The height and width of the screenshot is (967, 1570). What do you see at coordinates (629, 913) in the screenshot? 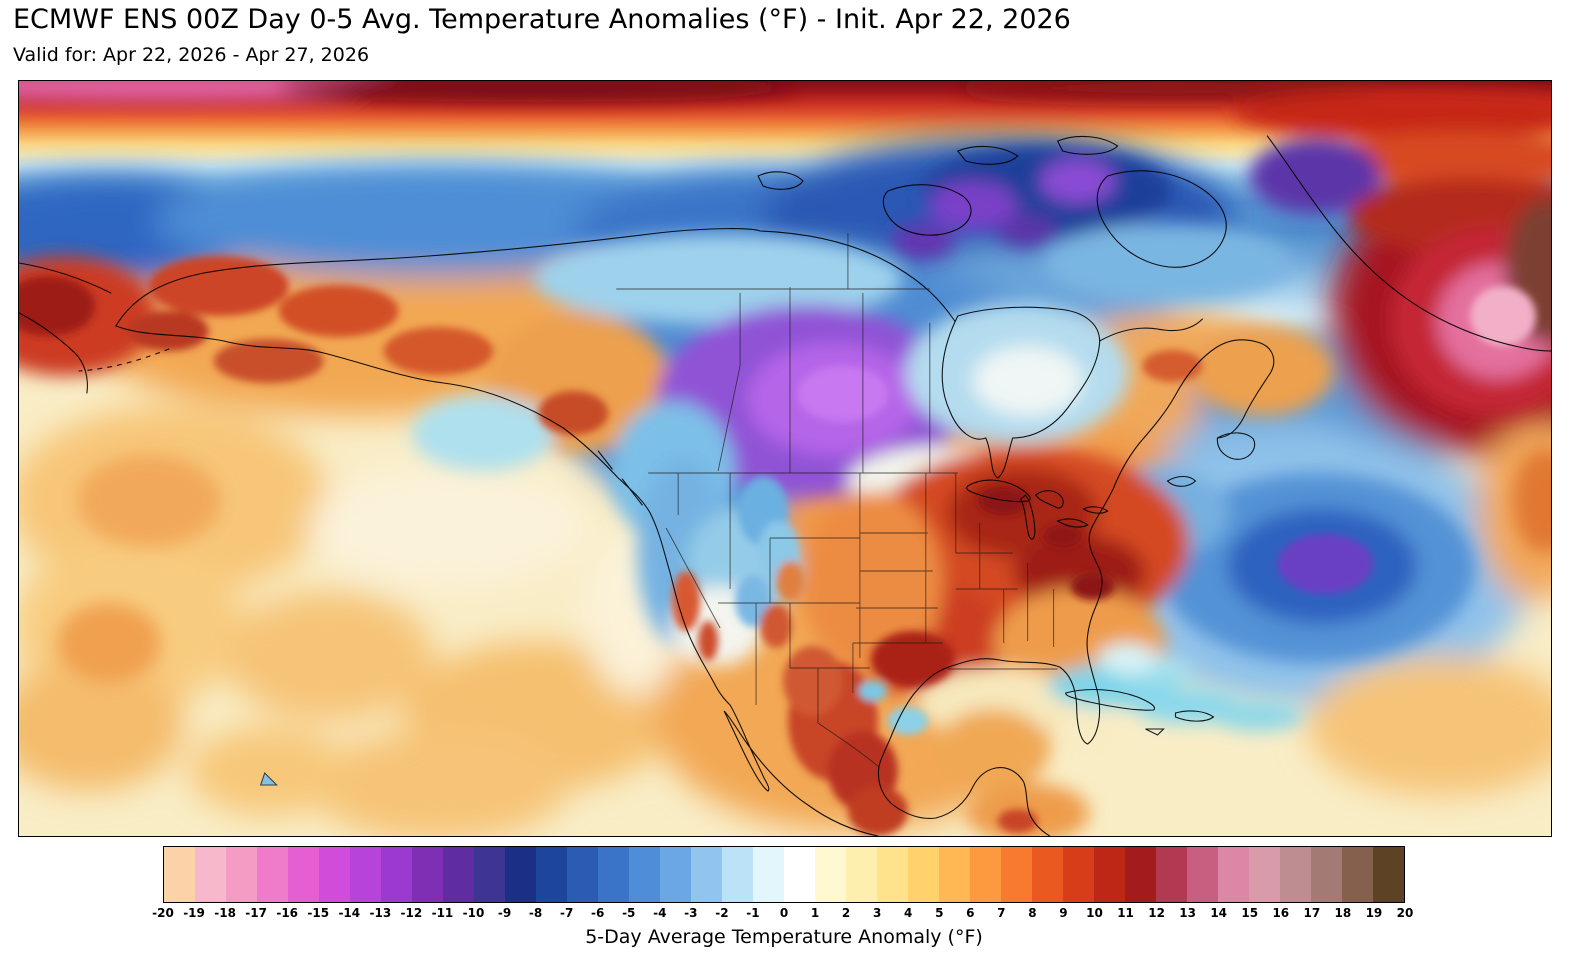
I see `colorbar-tick-label: -5` at bounding box center [629, 913].